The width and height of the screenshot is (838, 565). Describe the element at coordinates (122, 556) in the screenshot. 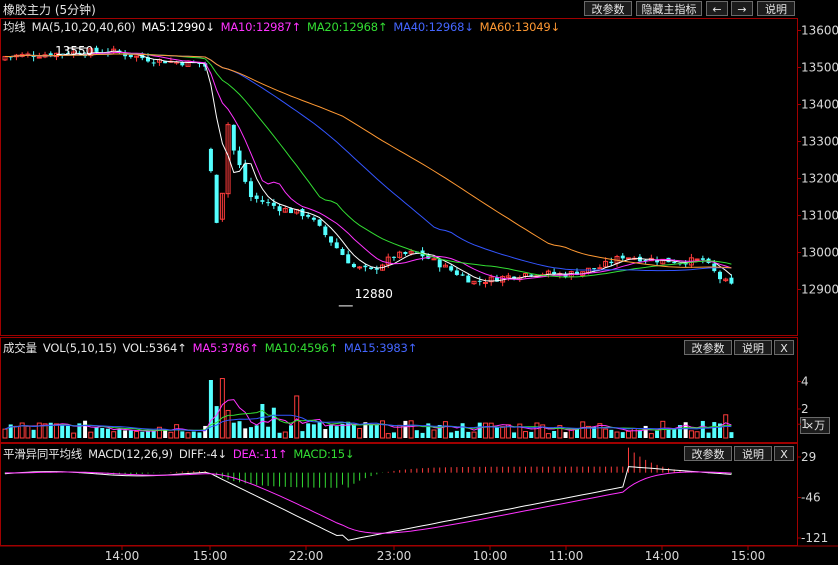

I see `time-tick-label: 14:00` at that location.